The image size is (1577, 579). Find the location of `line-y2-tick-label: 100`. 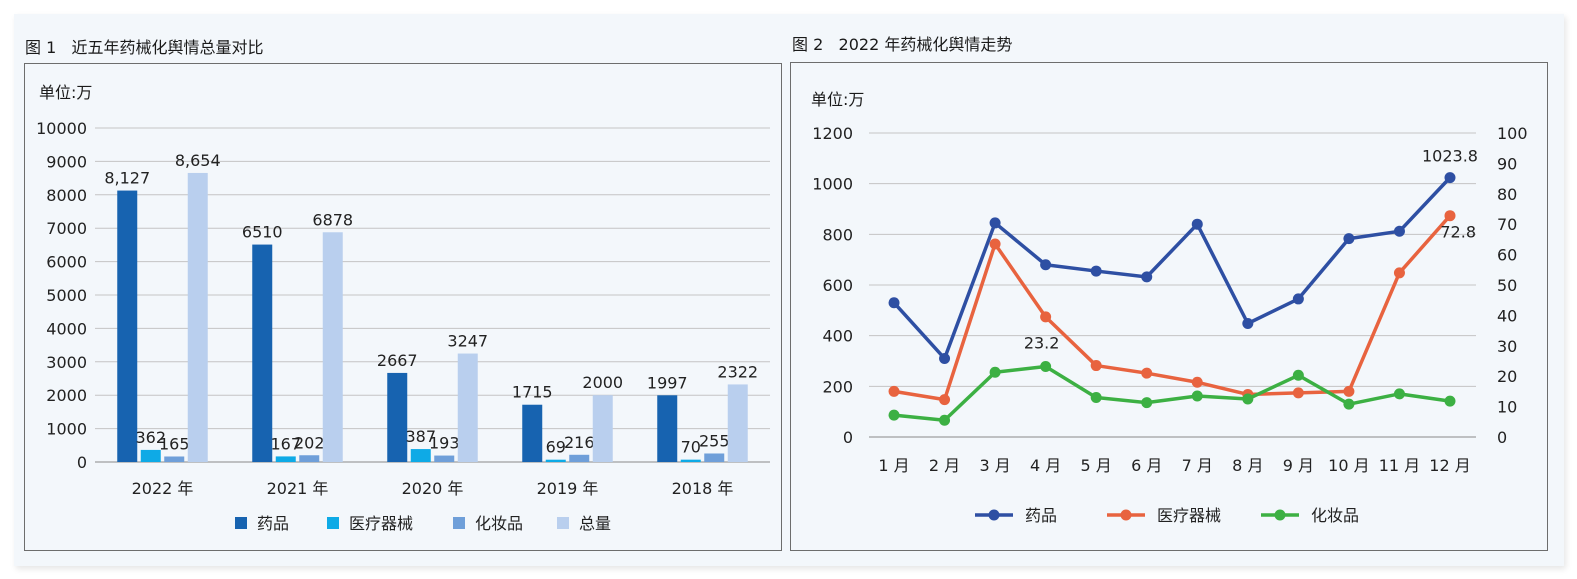

line-y2-tick-label: 100 is located at coordinates (1512, 133).